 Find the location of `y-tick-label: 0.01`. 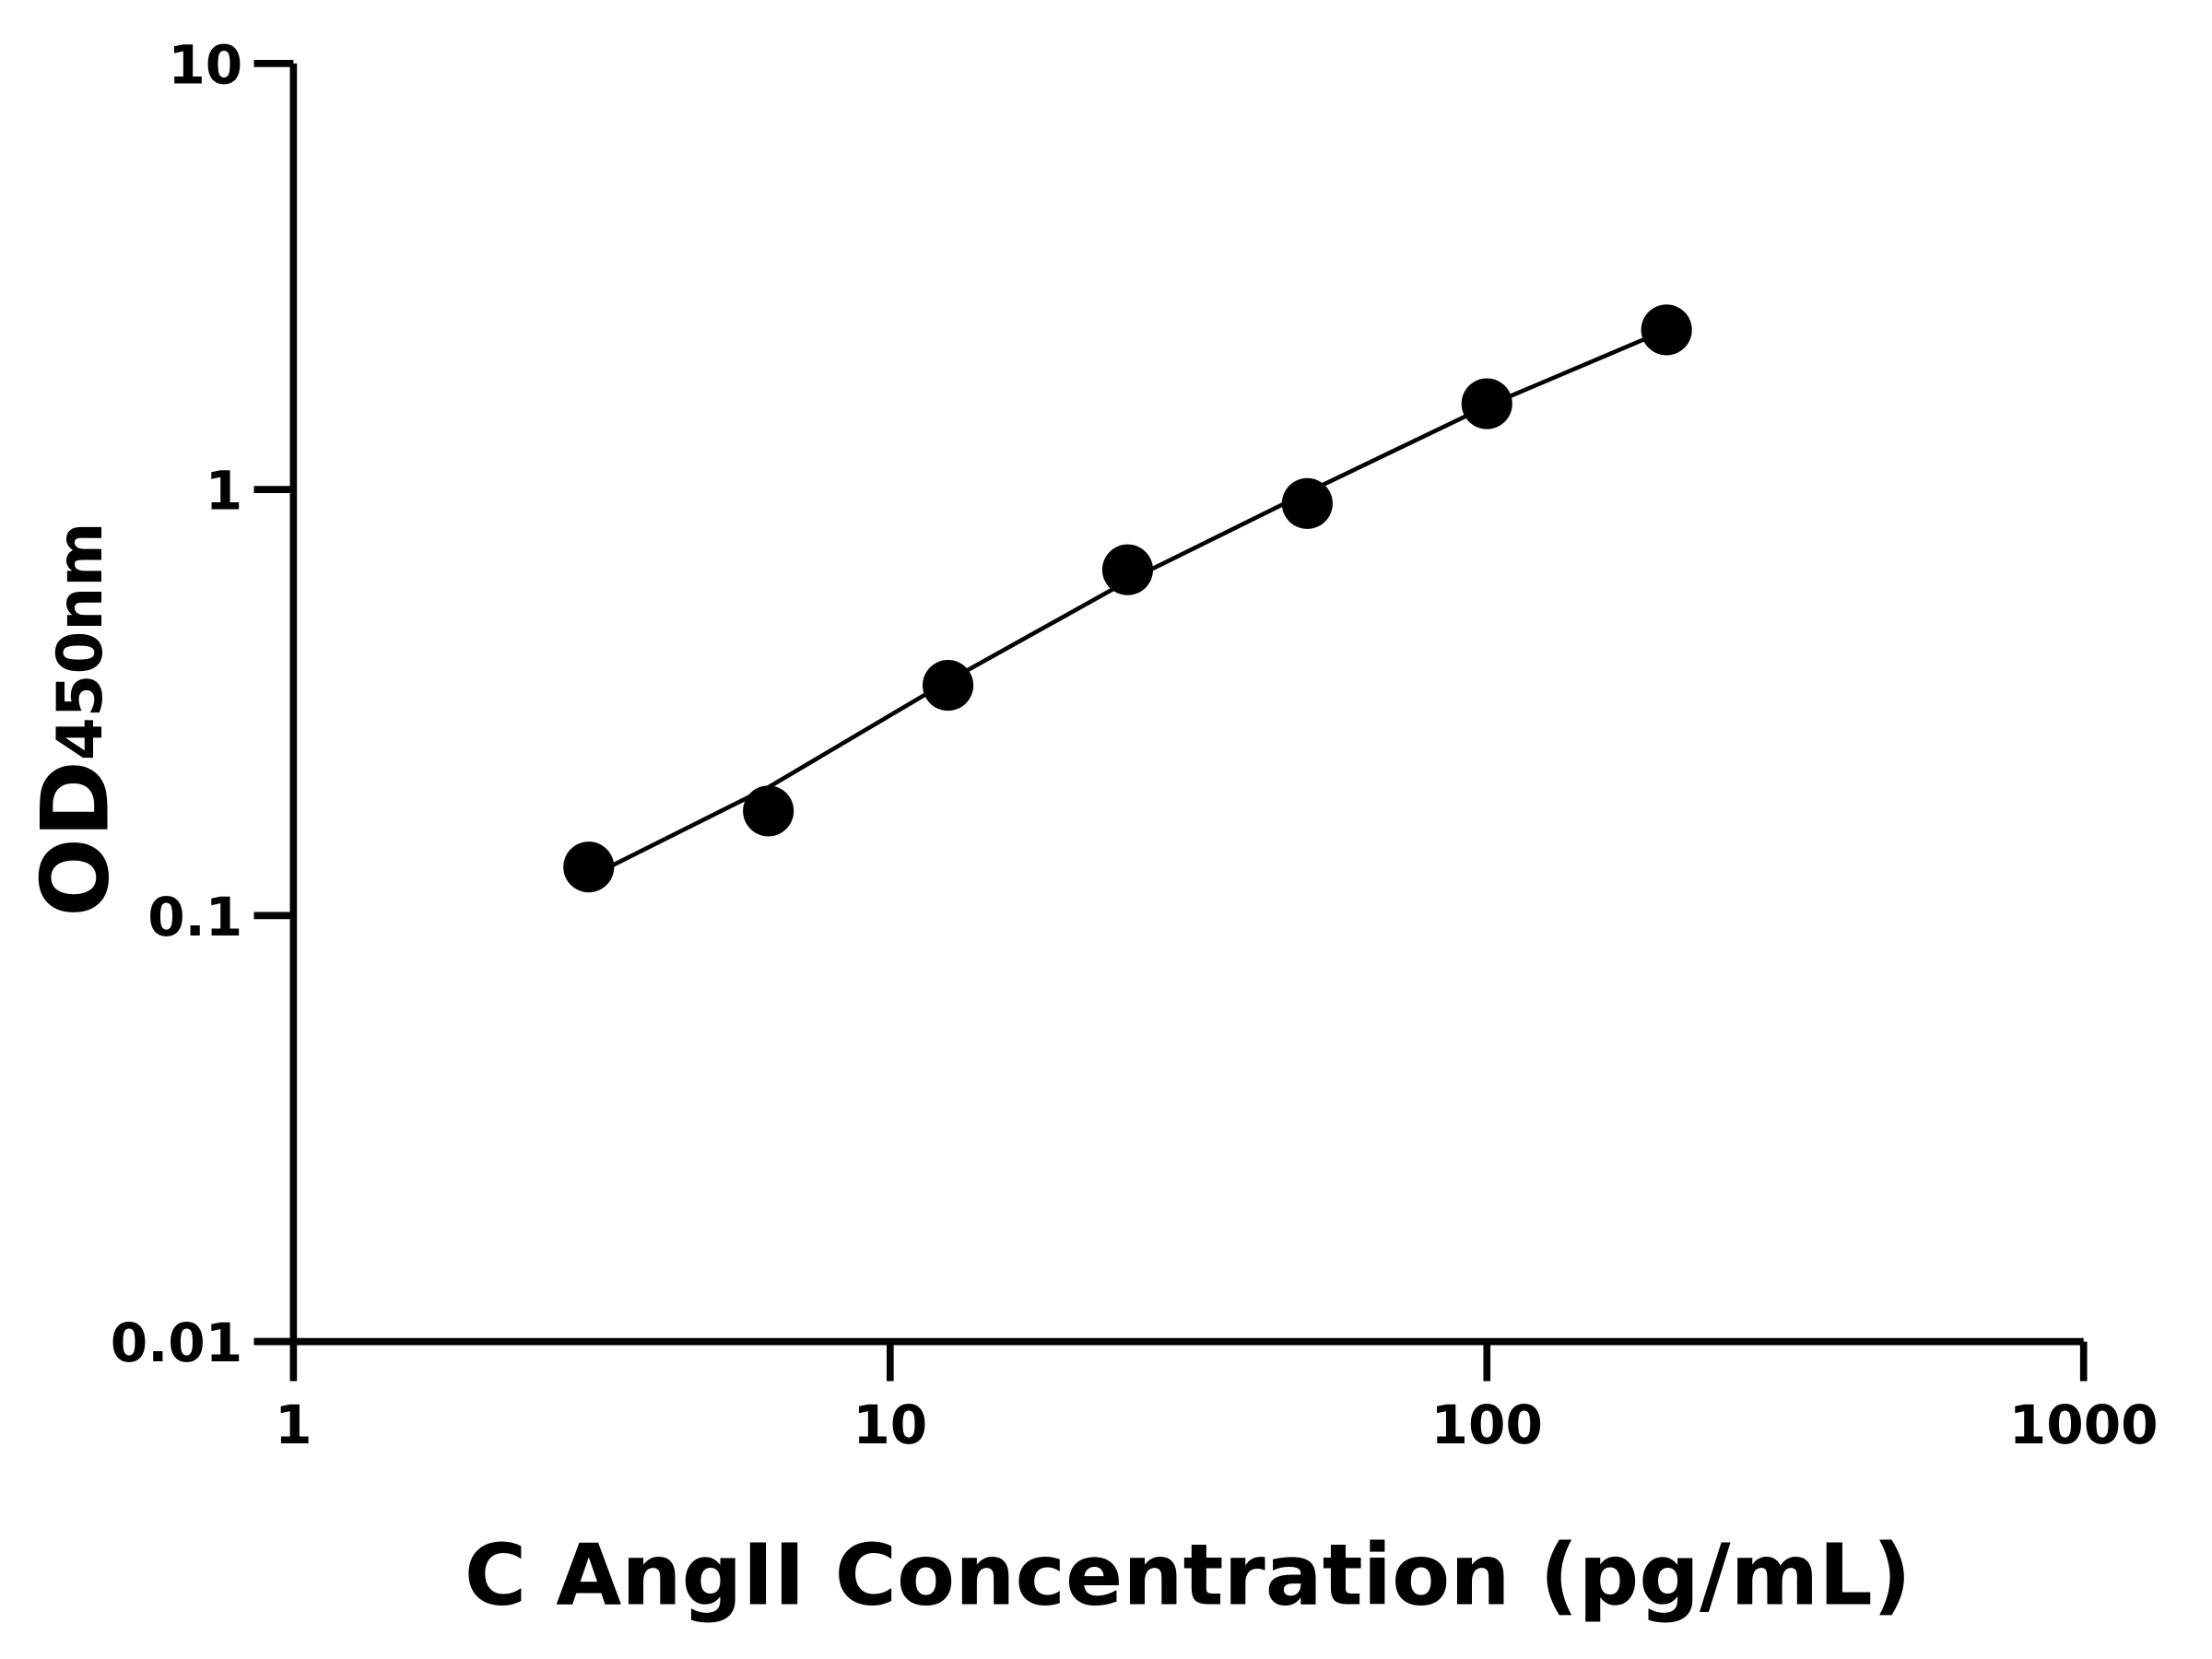

y-tick-label: 0.01 is located at coordinates (177, 1343).